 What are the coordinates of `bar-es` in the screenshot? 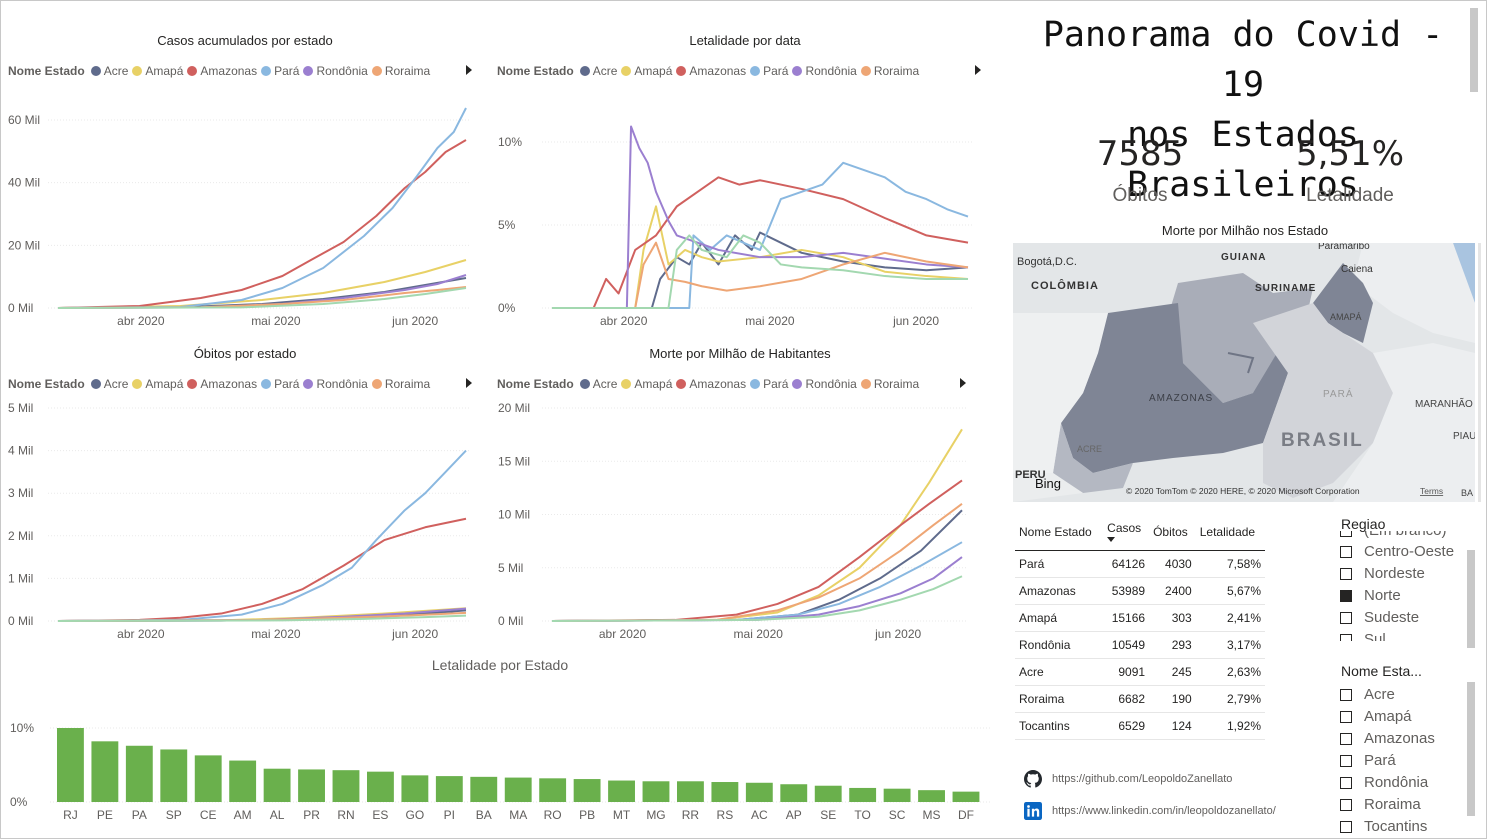 It's located at (380, 786).